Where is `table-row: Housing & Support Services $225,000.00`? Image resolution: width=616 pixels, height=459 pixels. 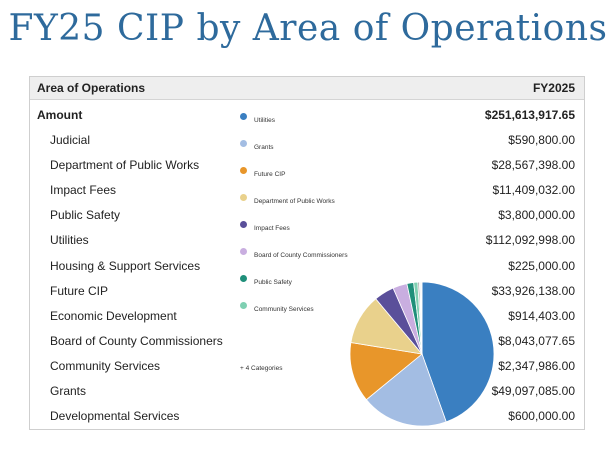 table-row: Housing & Support Services $225,000.00 is located at coordinates (307, 266).